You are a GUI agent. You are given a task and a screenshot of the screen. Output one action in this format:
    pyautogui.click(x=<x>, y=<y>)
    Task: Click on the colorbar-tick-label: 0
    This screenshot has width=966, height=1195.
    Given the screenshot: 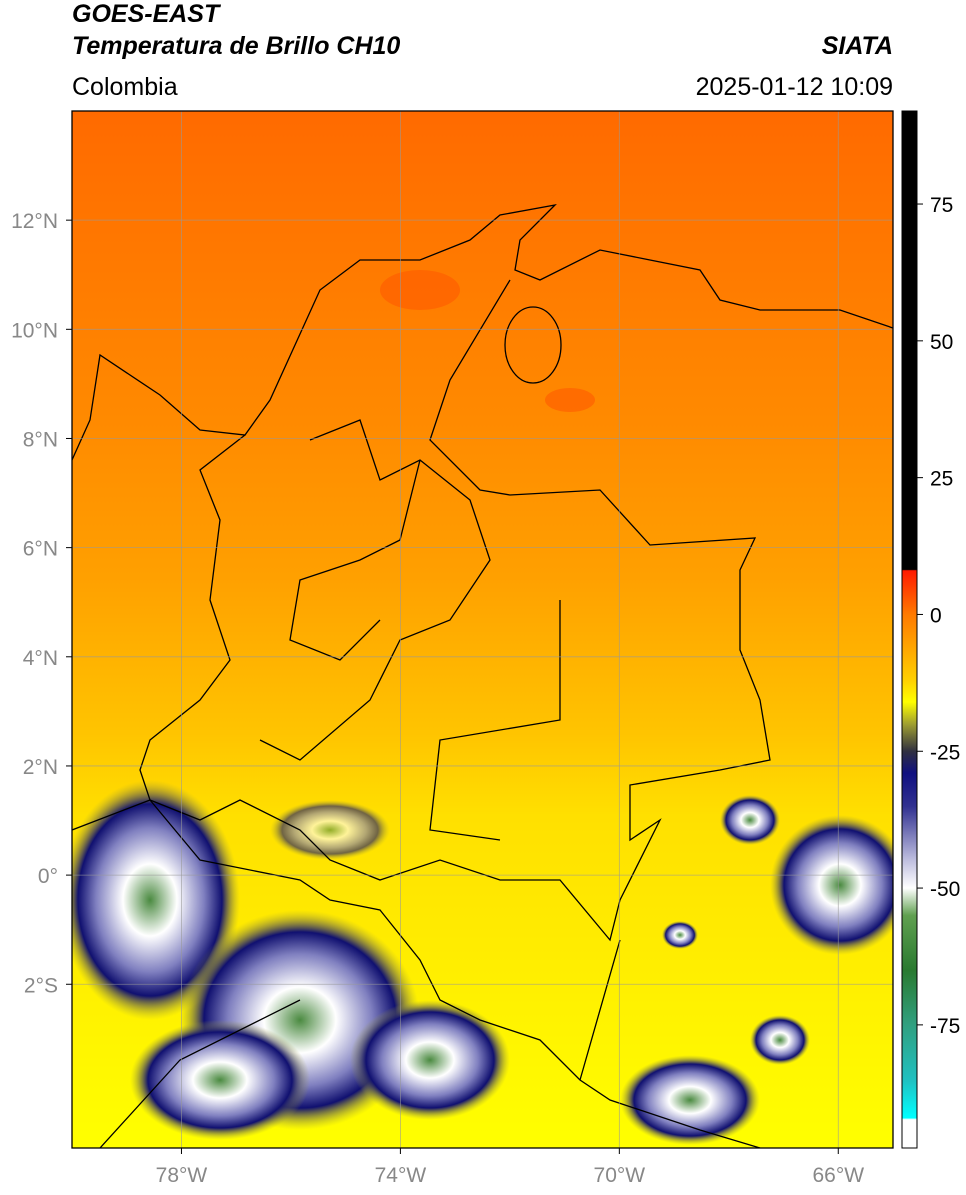 What is the action you would take?
    pyautogui.click(x=936, y=615)
    